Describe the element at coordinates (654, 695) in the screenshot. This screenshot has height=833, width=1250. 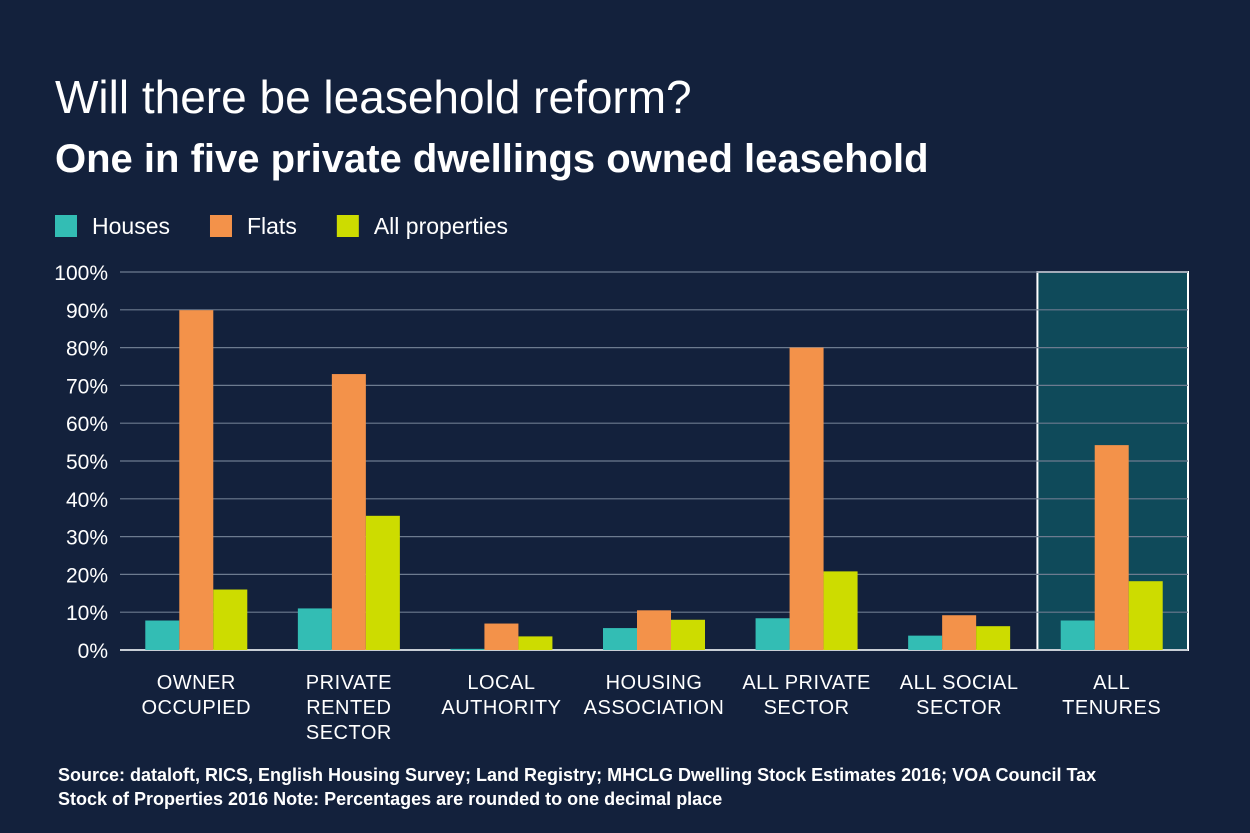
I see `x-tick-label: HOUSING ASSOCIATION` at that location.